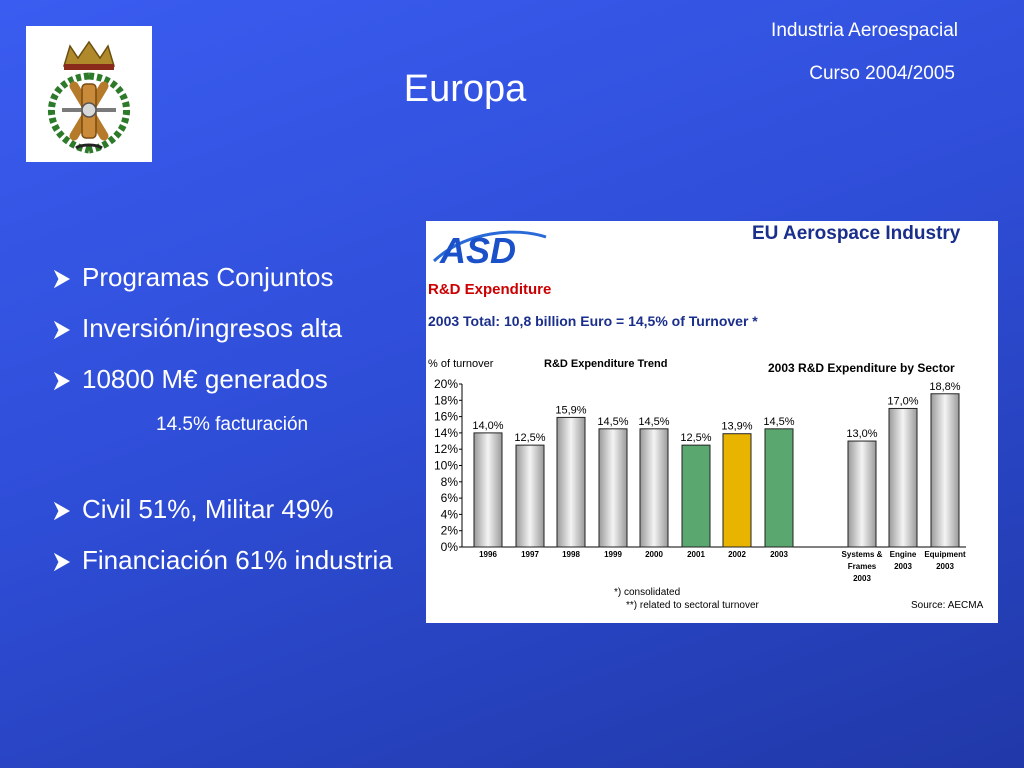 The image size is (1024, 768). Describe the element at coordinates (446, 466) in the screenshot. I see `y-tick-label: 10%` at that location.